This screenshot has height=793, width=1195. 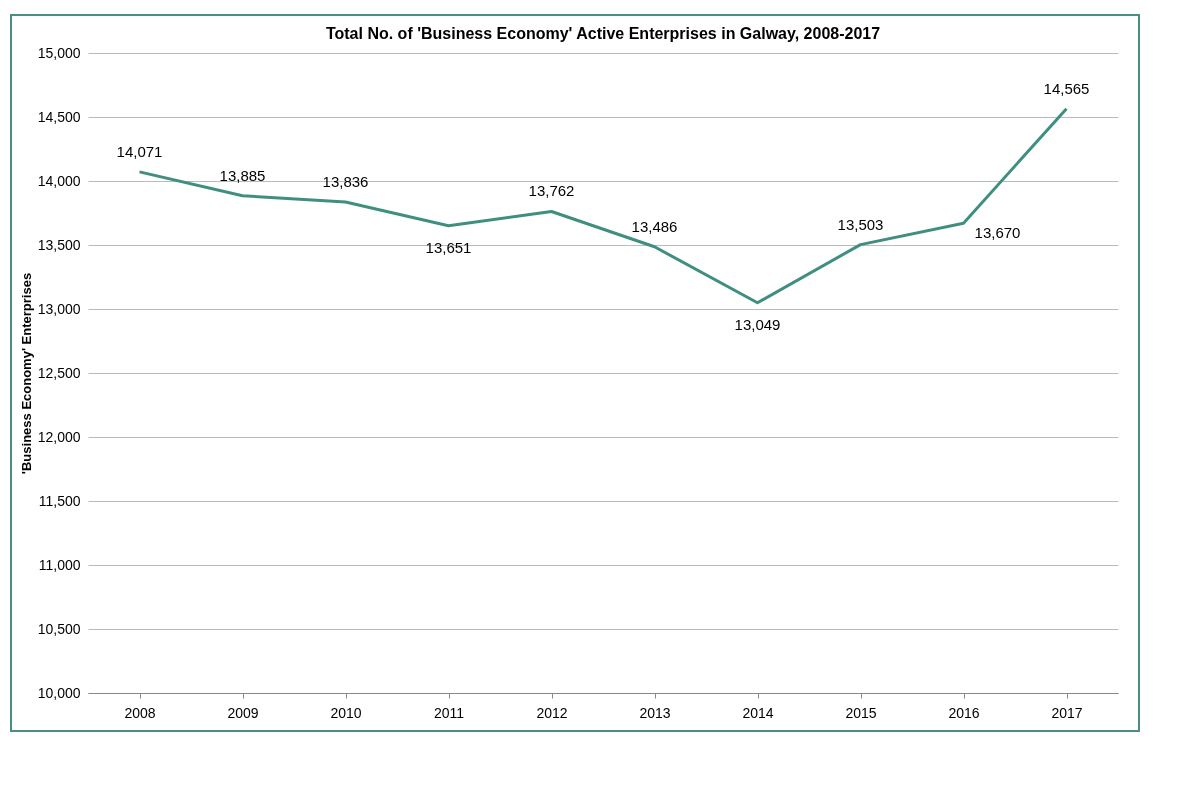 What do you see at coordinates (345, 181) in the screenshot?
I see `data-label: 13,836` at bounding box center [345, 181].